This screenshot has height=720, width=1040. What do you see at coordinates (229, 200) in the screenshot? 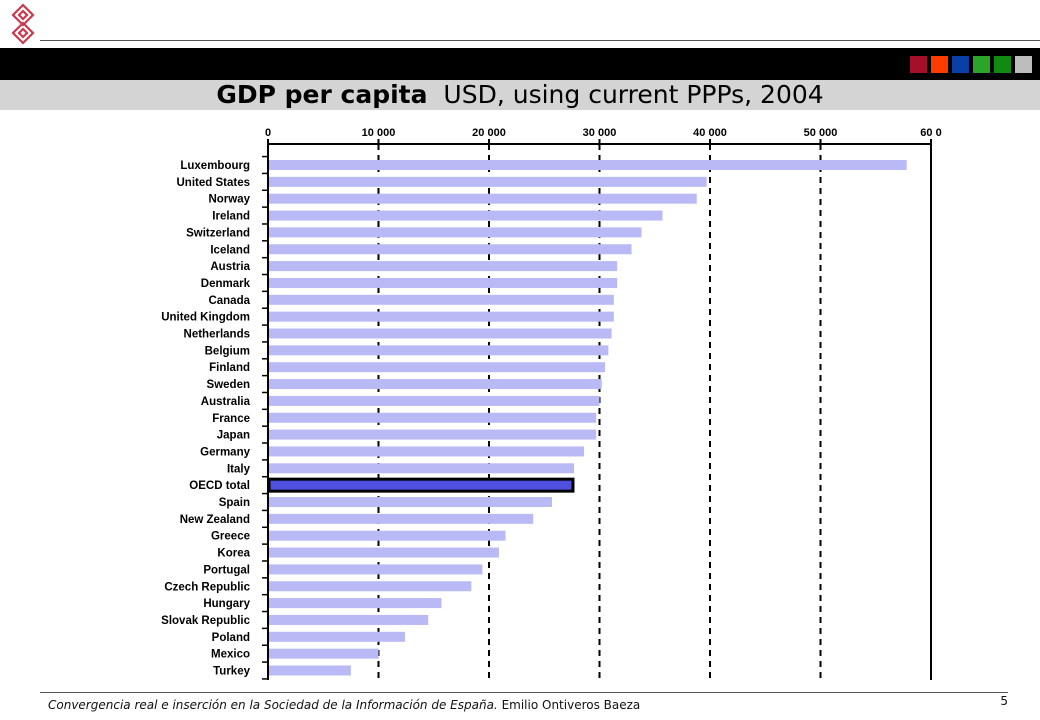
I see `category-label: Norway` at bounding box center [229, 200].